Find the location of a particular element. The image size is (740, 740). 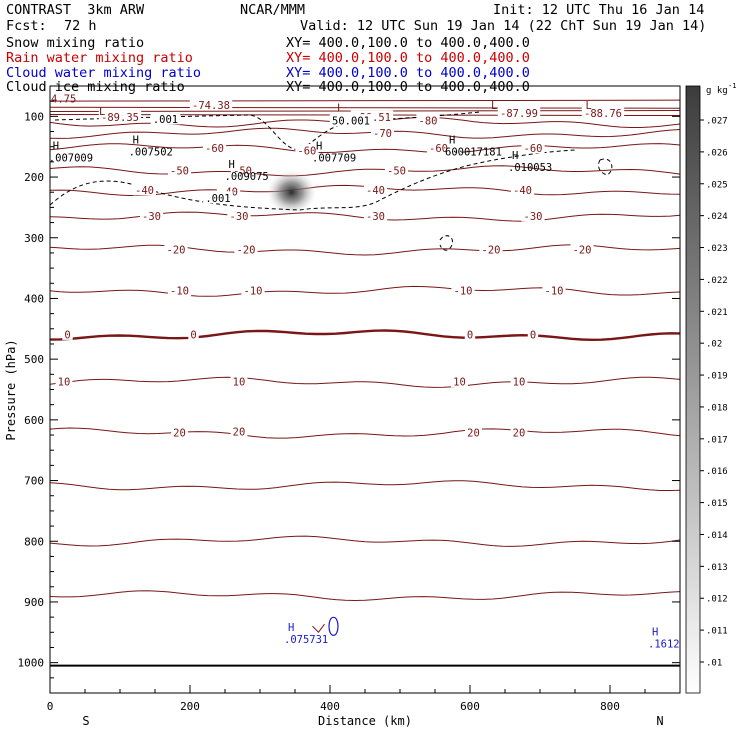

contour-label: -74.38 is located at coordinates (211, 106).